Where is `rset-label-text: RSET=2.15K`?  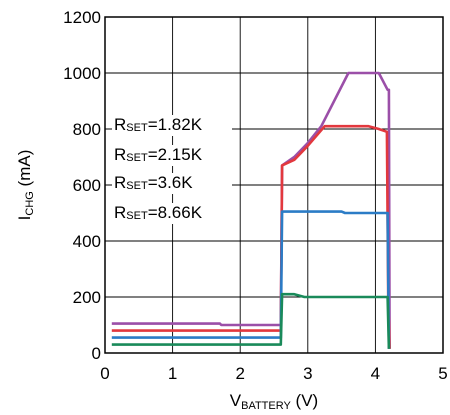
rset-label-text: RSET=2.15K is located at coordinates (158, 154).